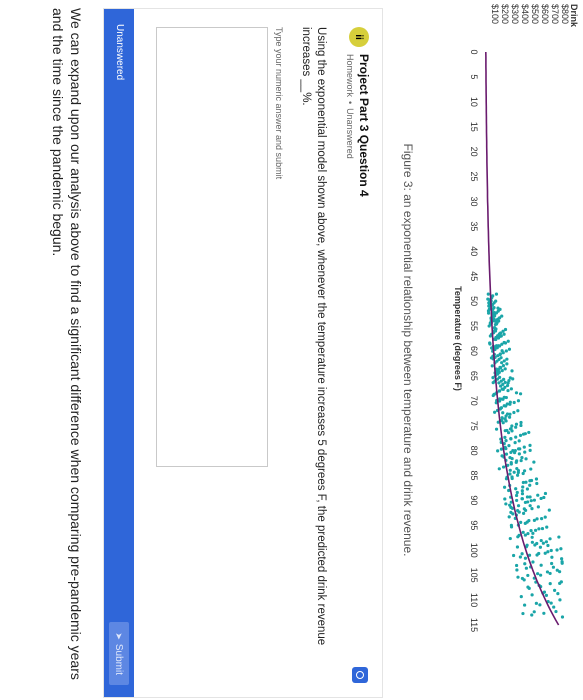 The image size is (583, 700). I want to click on x-tick-label: 65, so click(474, 376).